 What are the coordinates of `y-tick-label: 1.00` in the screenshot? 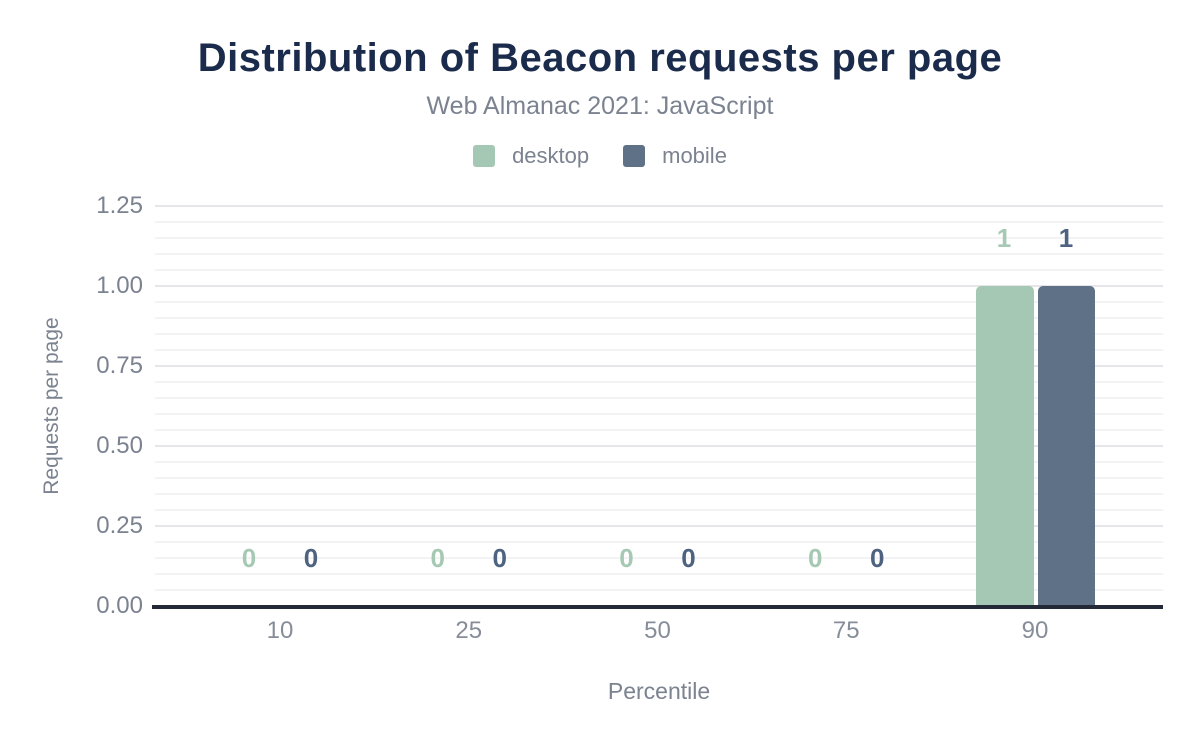 It's located at (119, 285).